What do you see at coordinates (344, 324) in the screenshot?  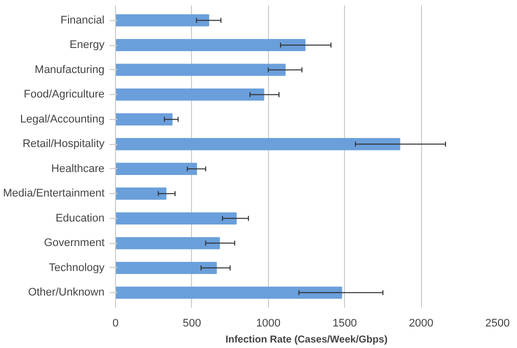 I see `x-tick-label: 1500` at bounding box center [344, 324].